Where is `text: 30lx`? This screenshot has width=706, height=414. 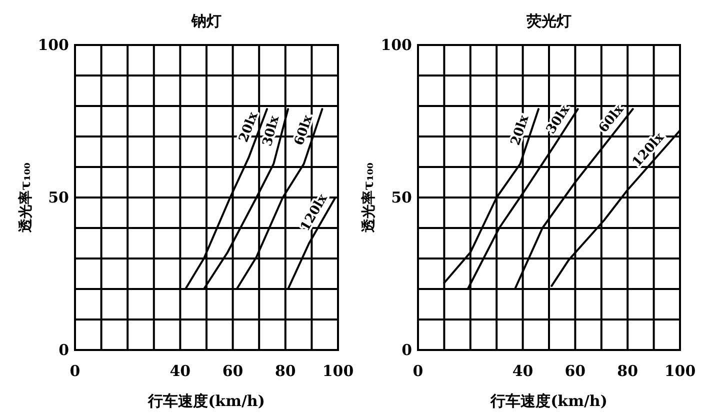 text: 30lx is located at coordinates (271, 131).